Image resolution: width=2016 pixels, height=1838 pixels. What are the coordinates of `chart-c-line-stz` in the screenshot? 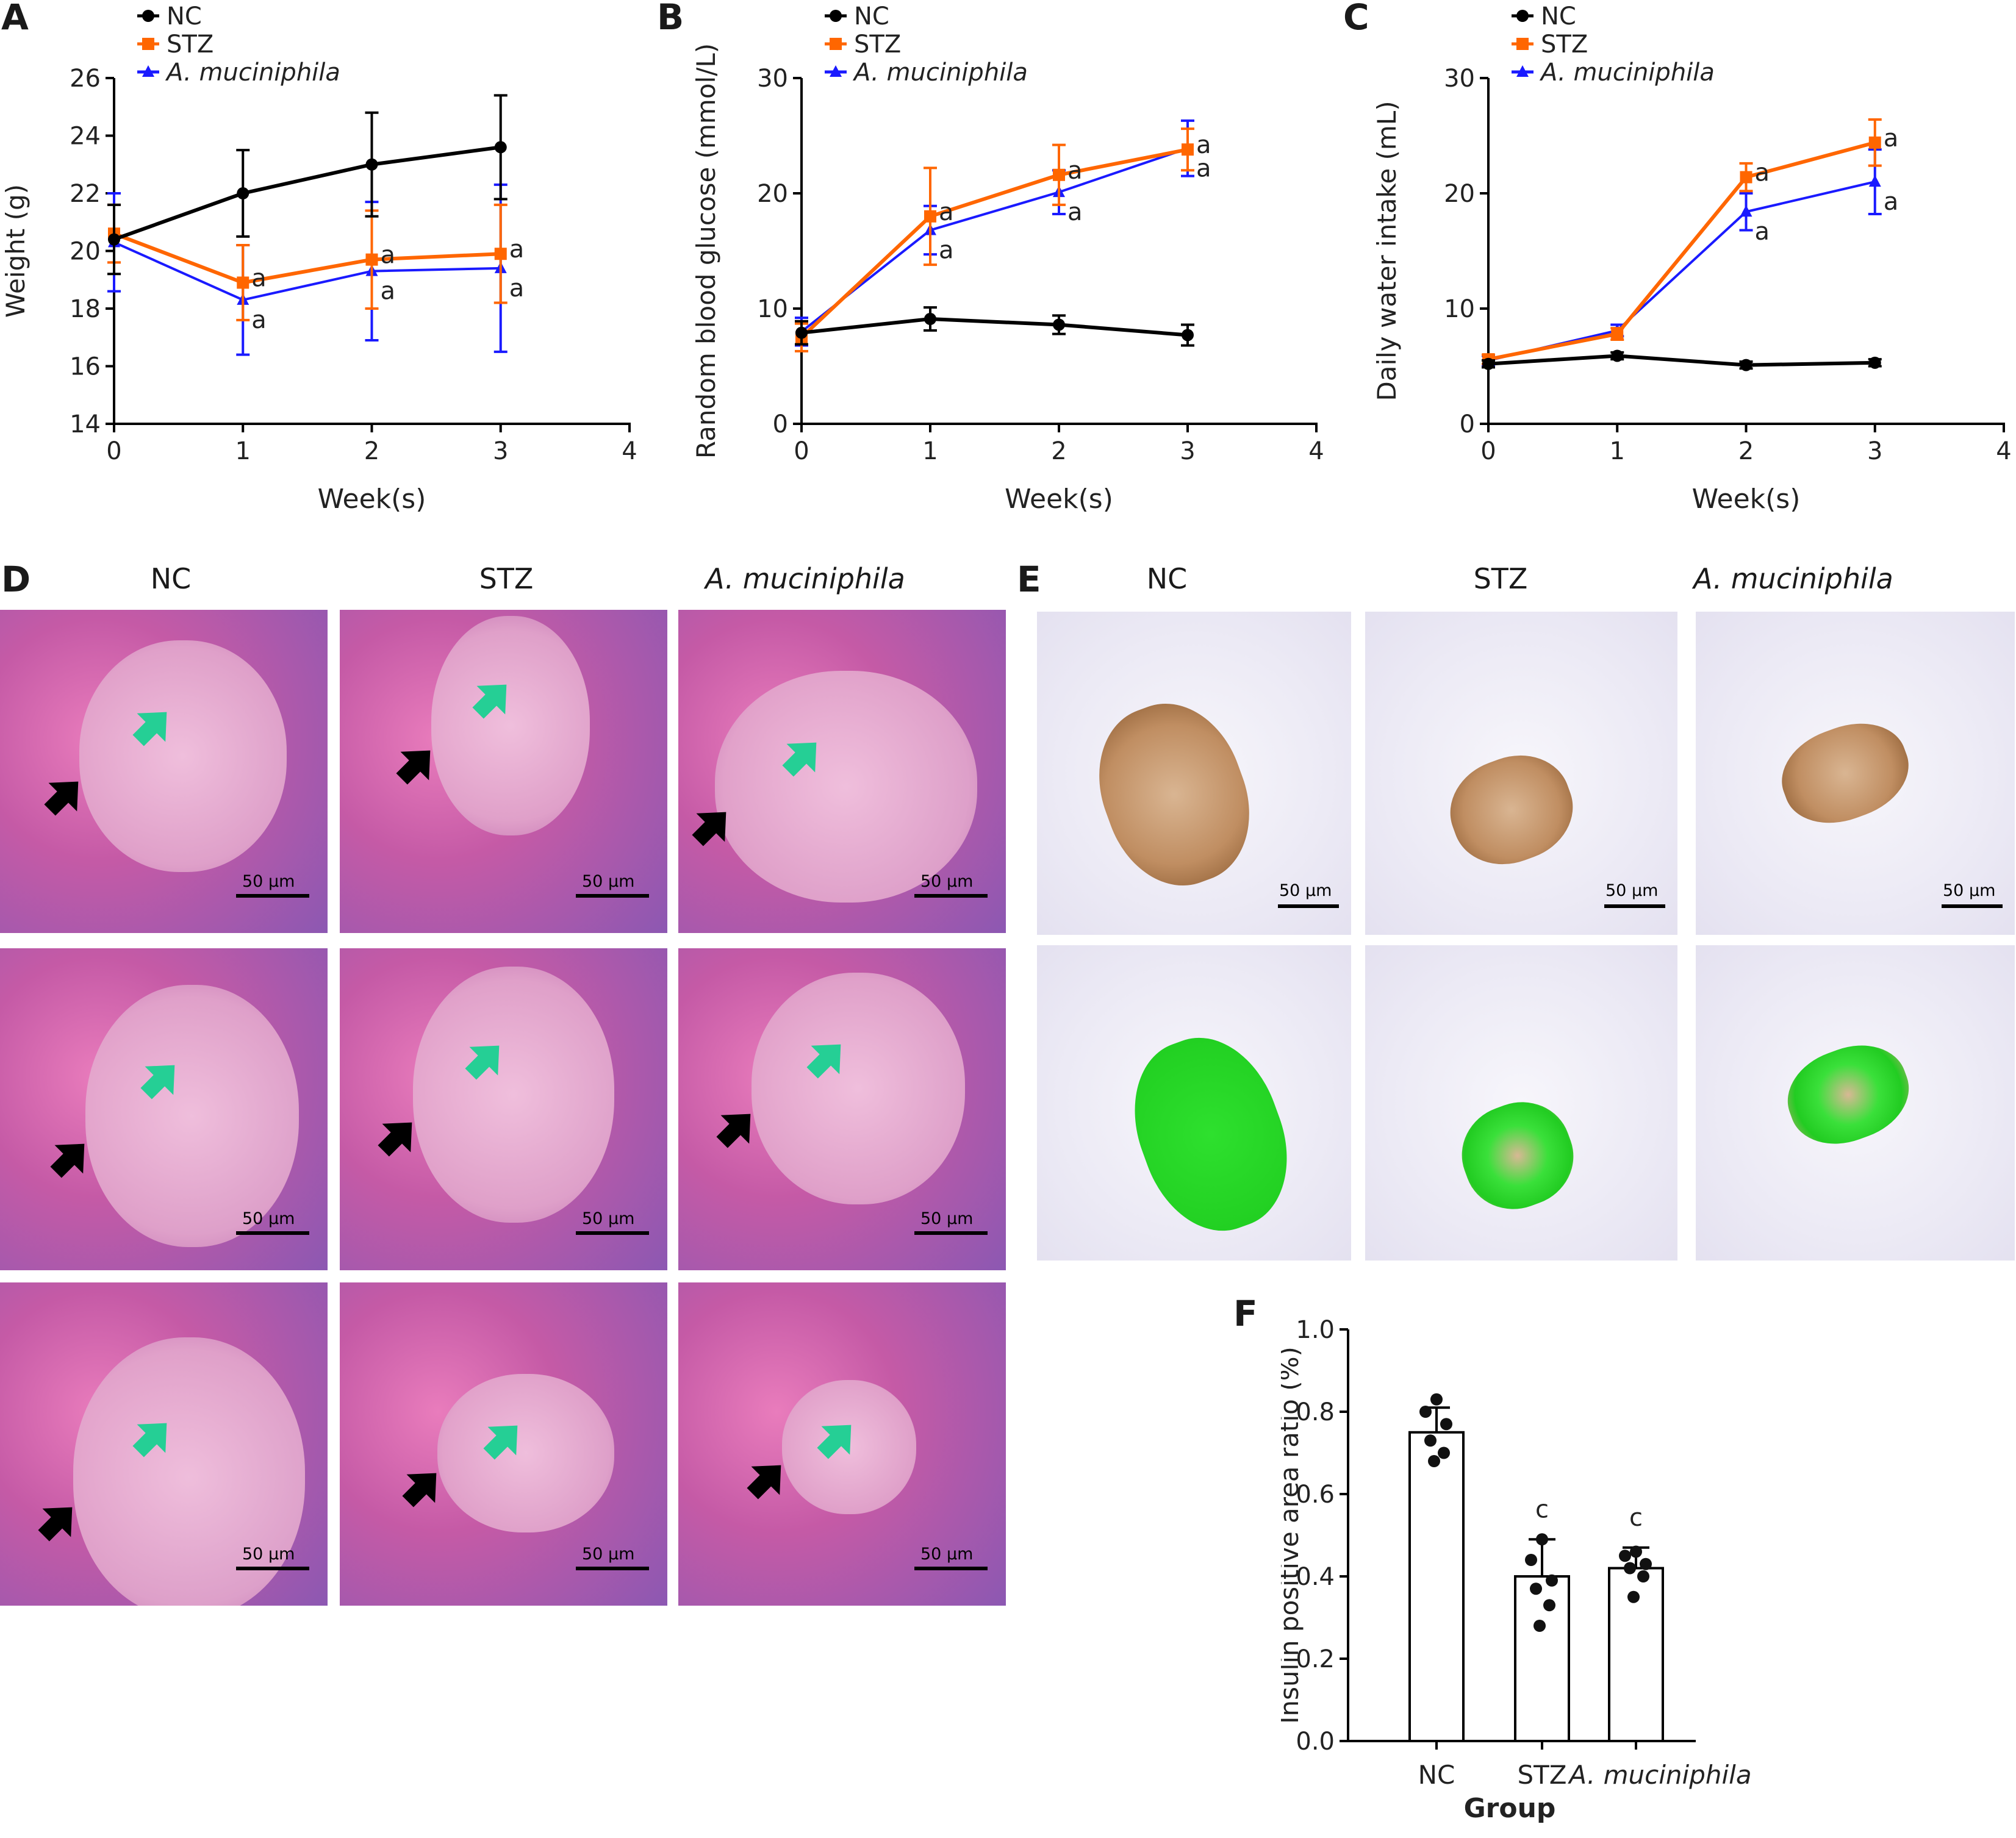 It's located at (1682, 251).